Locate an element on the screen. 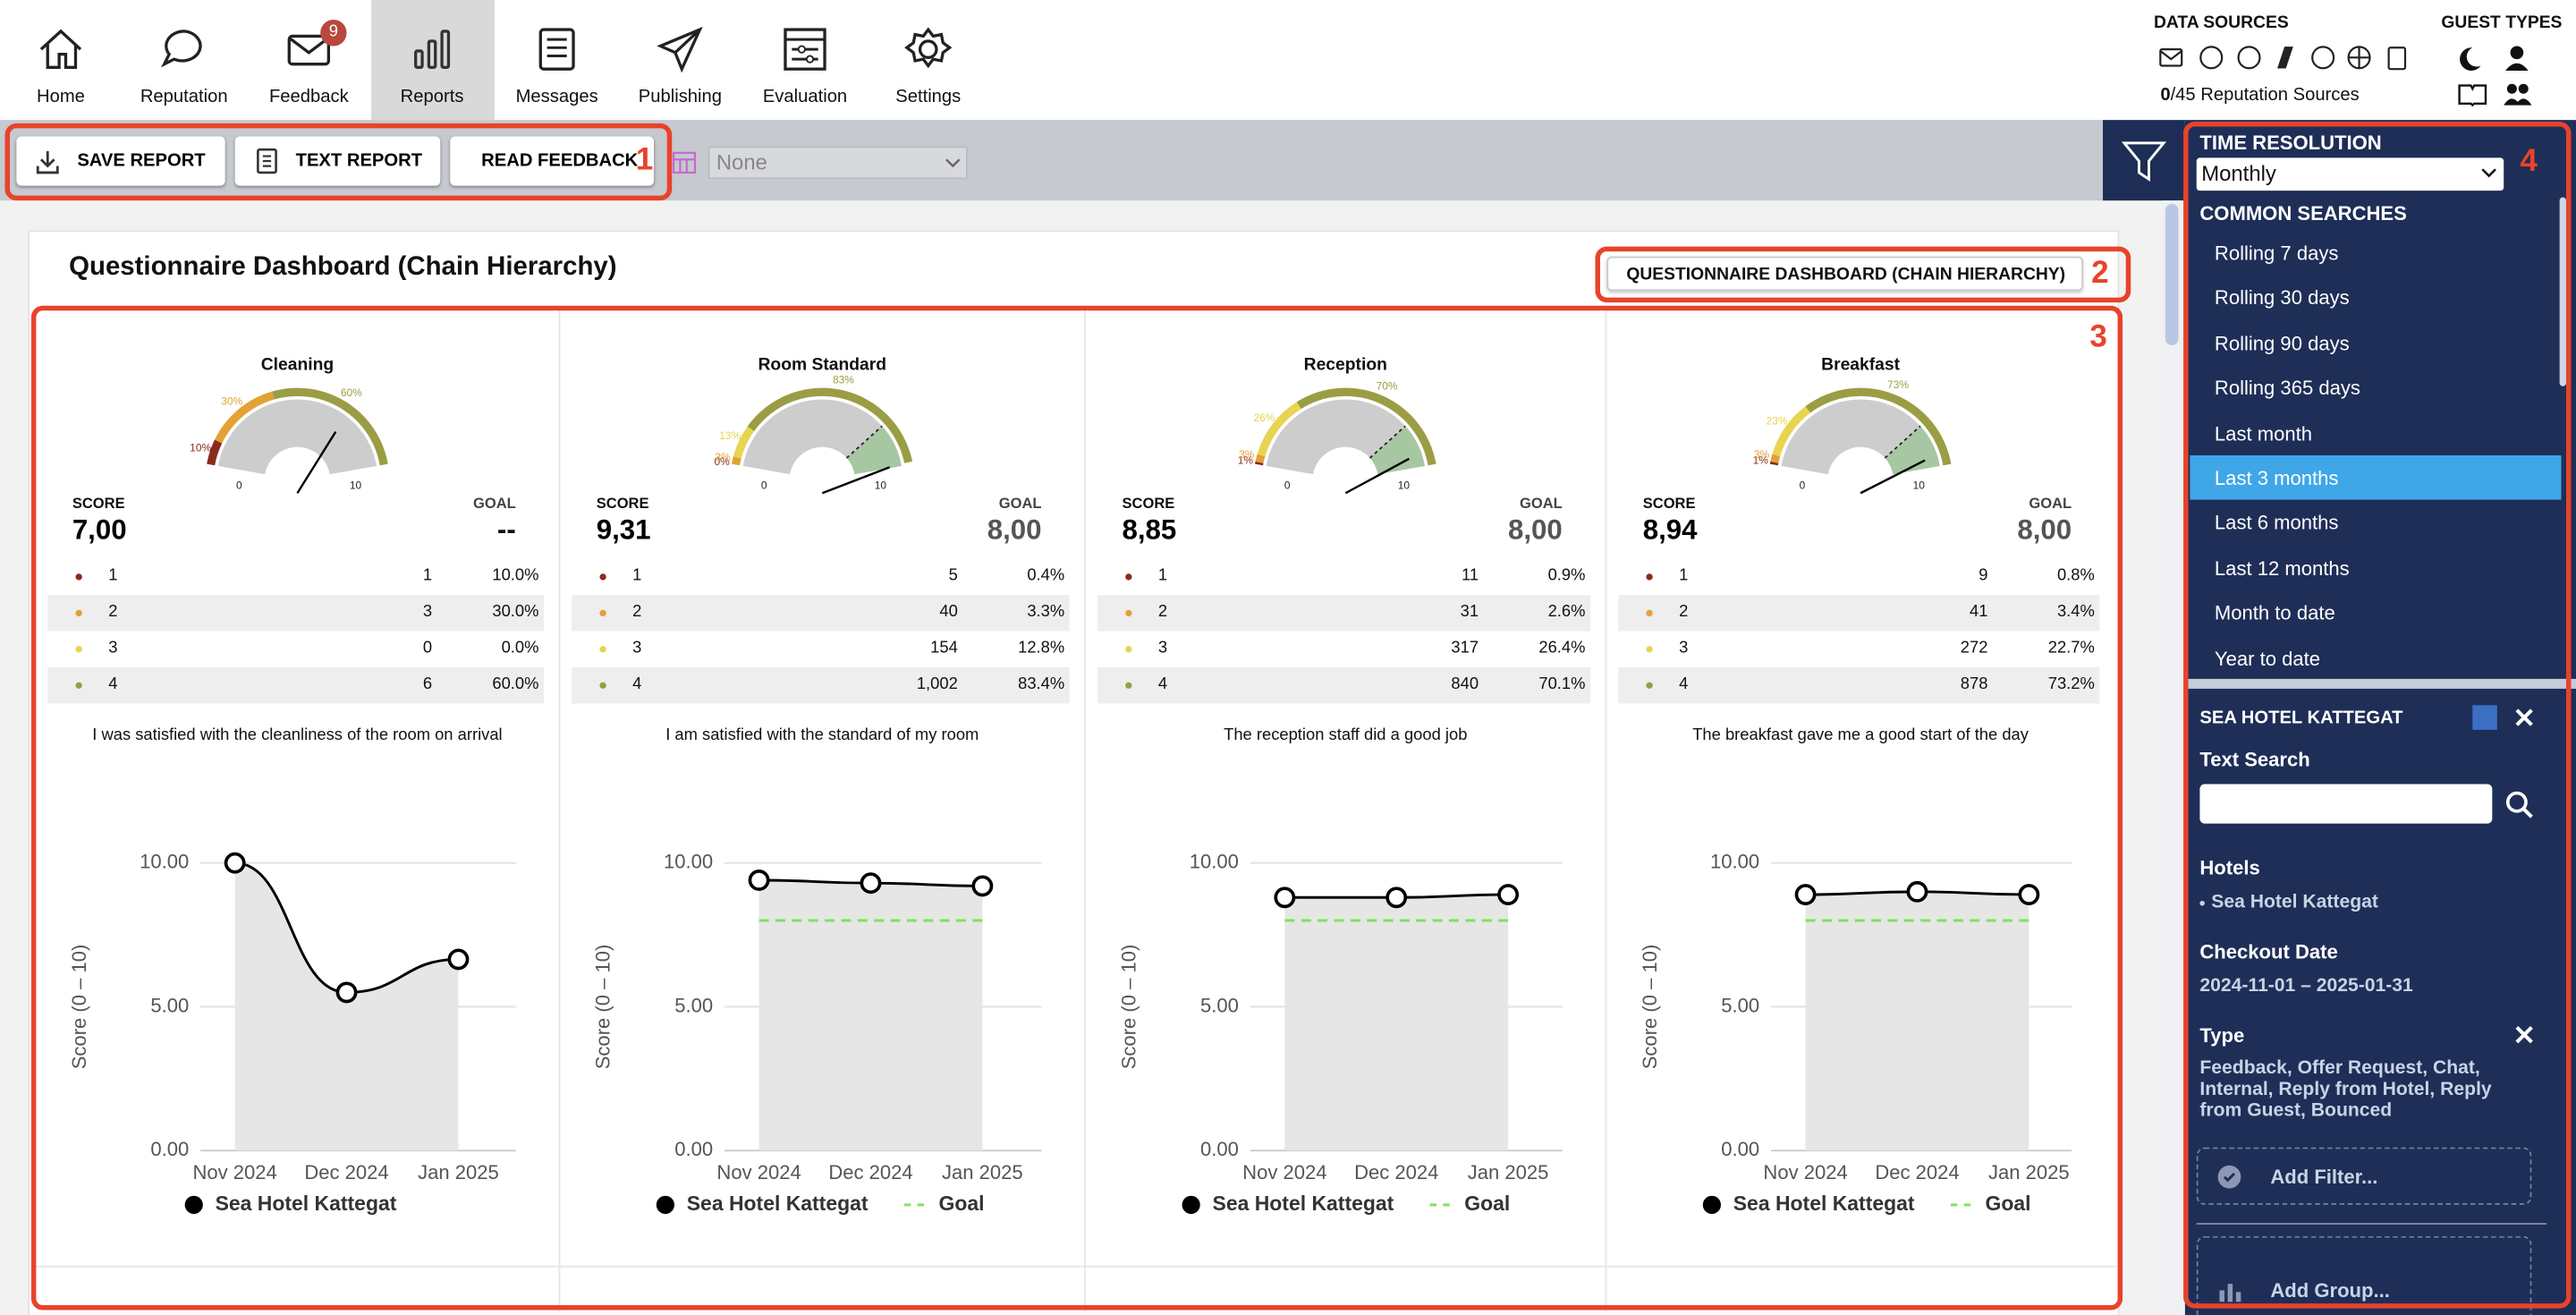  nav-label: Home is located at coordinates (61, 97).